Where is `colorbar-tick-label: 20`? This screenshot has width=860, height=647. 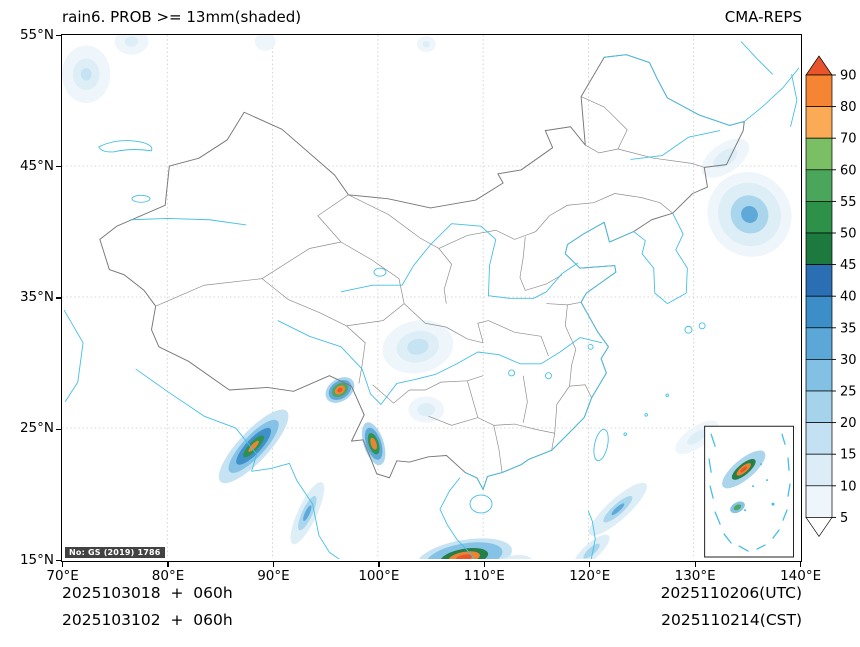 colorbar-tick-label: 20 is located at coordinates (848, 423).